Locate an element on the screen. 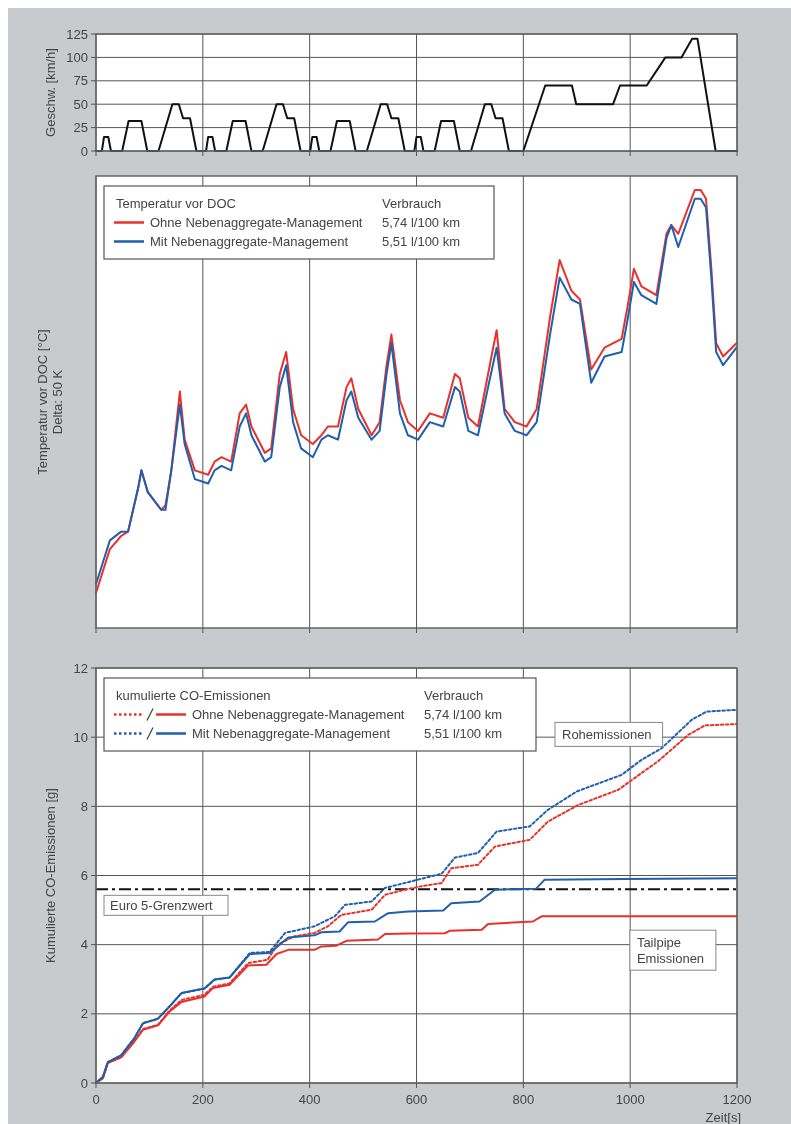 The width and height of the screenshot is (791, 1124). legend-title: Temperatur vor DOC is located at coordinates (176, 204).